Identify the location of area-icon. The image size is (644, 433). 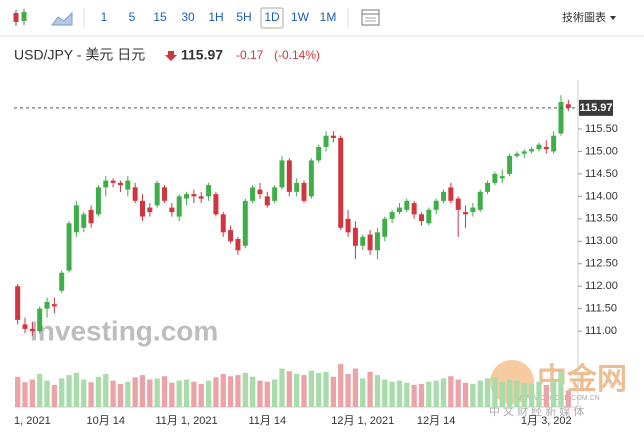
(62, 18).